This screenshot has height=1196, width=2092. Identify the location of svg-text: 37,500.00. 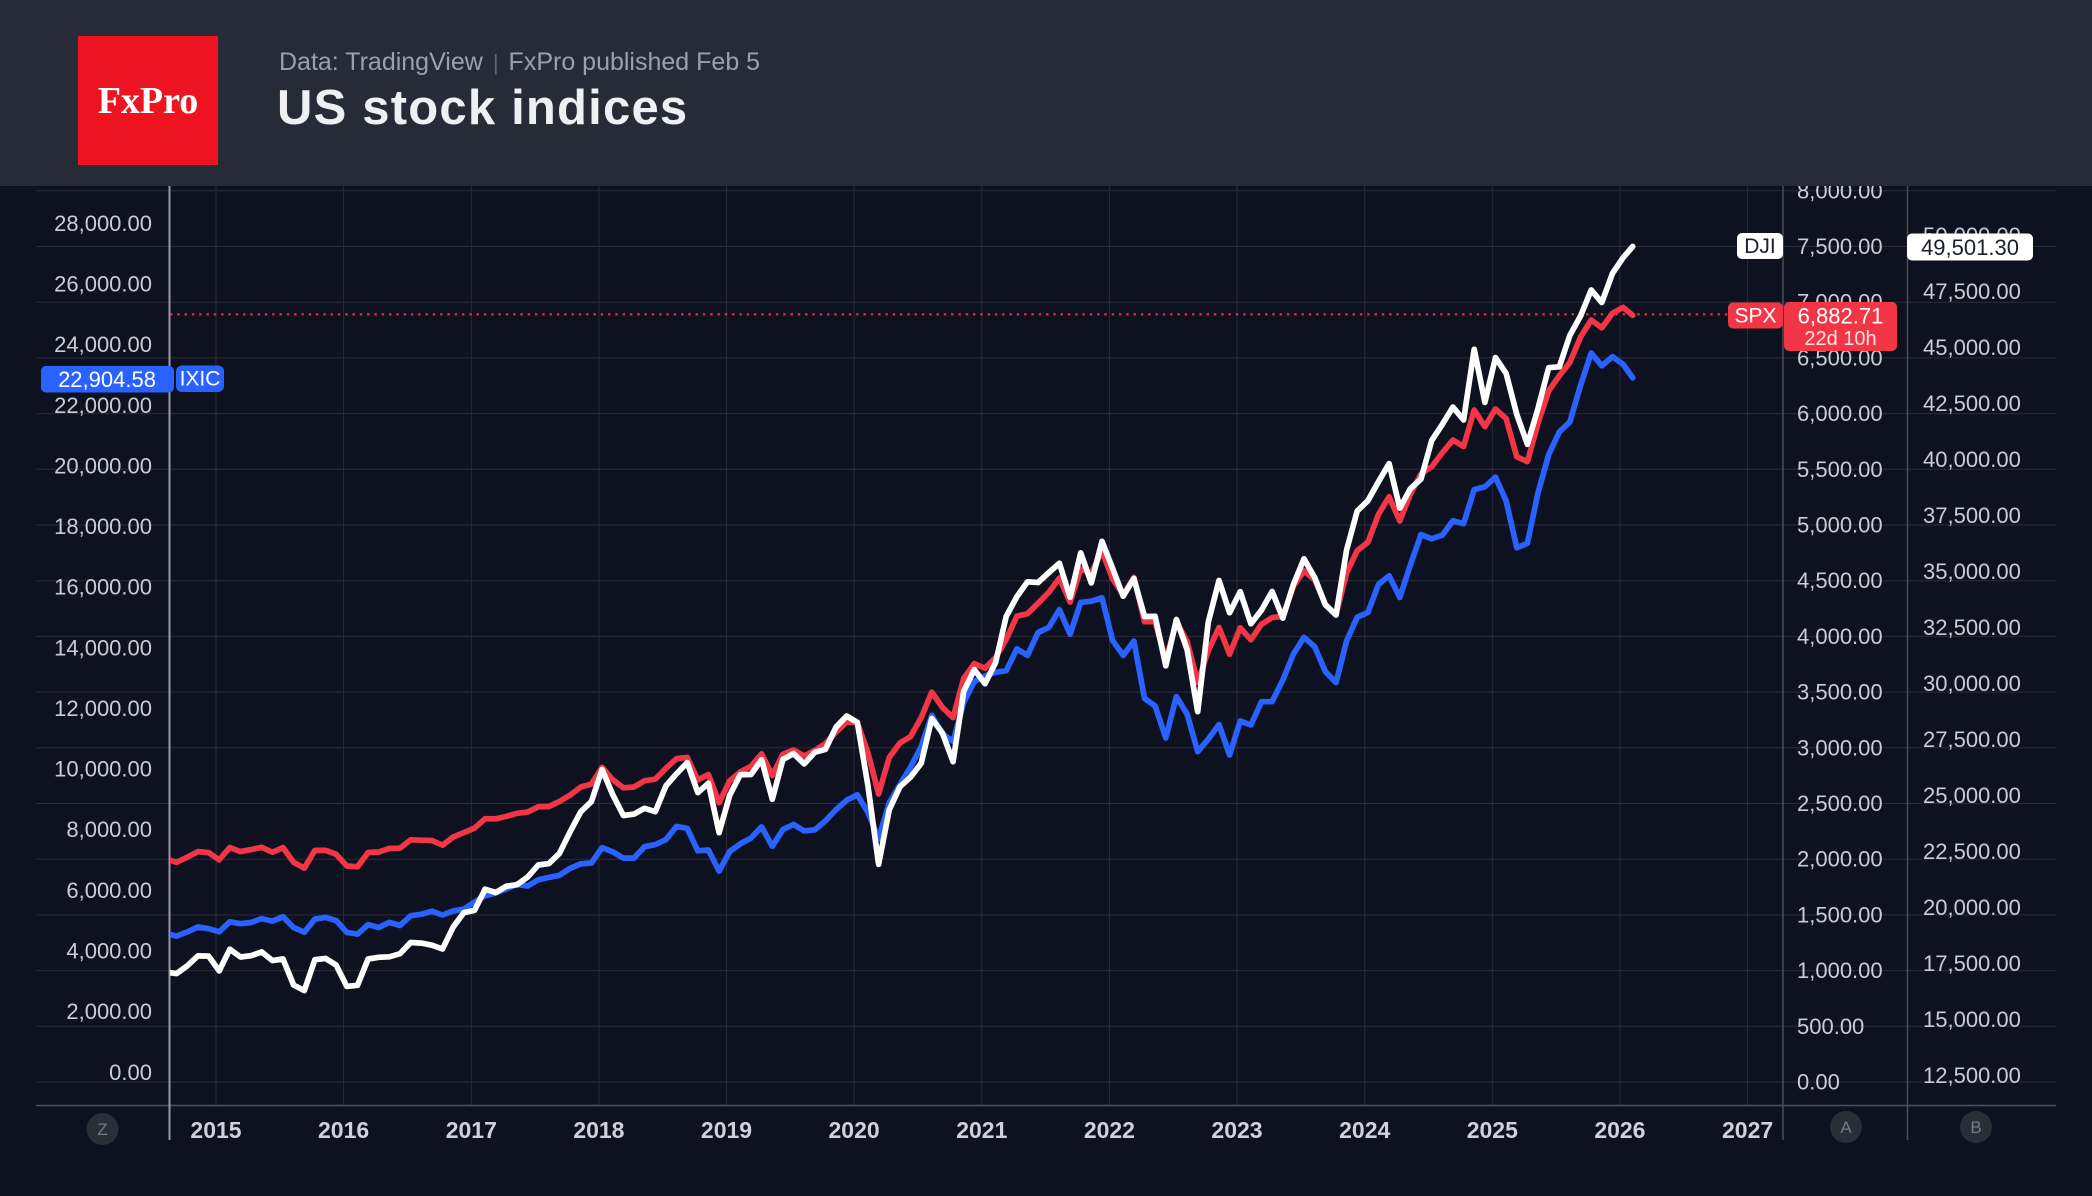
(1972, 515).